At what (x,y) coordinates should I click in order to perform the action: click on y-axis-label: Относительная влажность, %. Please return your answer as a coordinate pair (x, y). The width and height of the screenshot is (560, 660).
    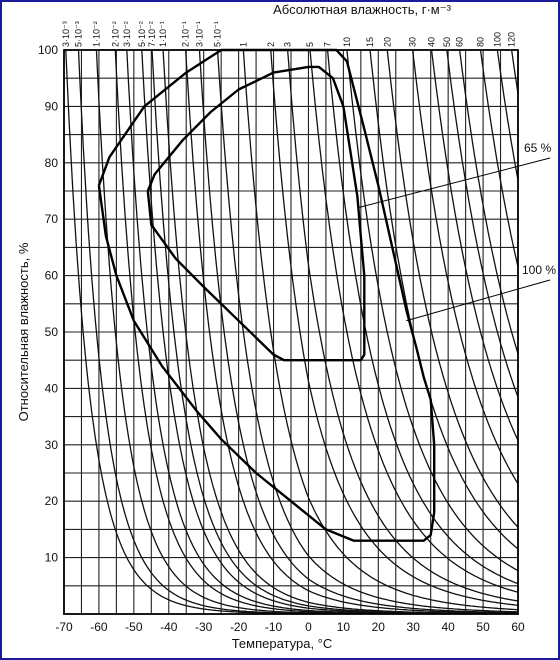
    Looking at the image, I should click on (23, 331).